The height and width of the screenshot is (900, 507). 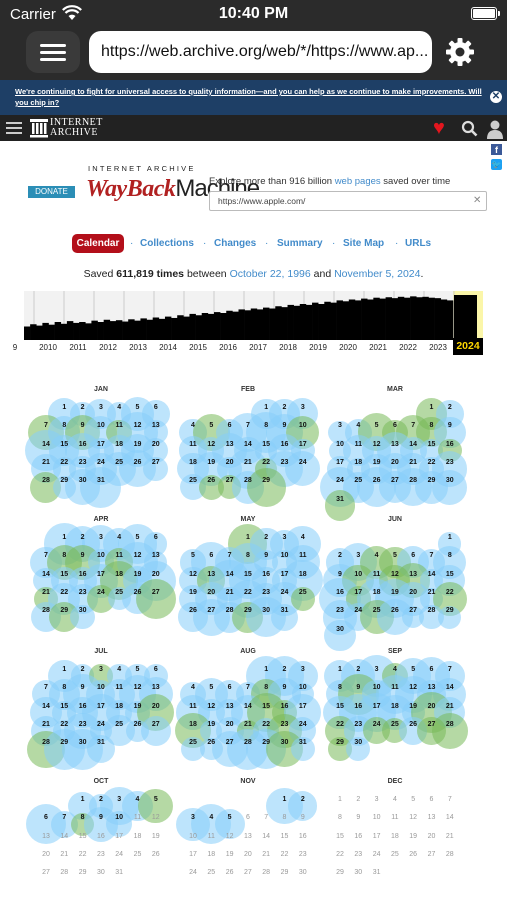 I want to click on clear-search-icon: ✕, so click(x=477, y=200).